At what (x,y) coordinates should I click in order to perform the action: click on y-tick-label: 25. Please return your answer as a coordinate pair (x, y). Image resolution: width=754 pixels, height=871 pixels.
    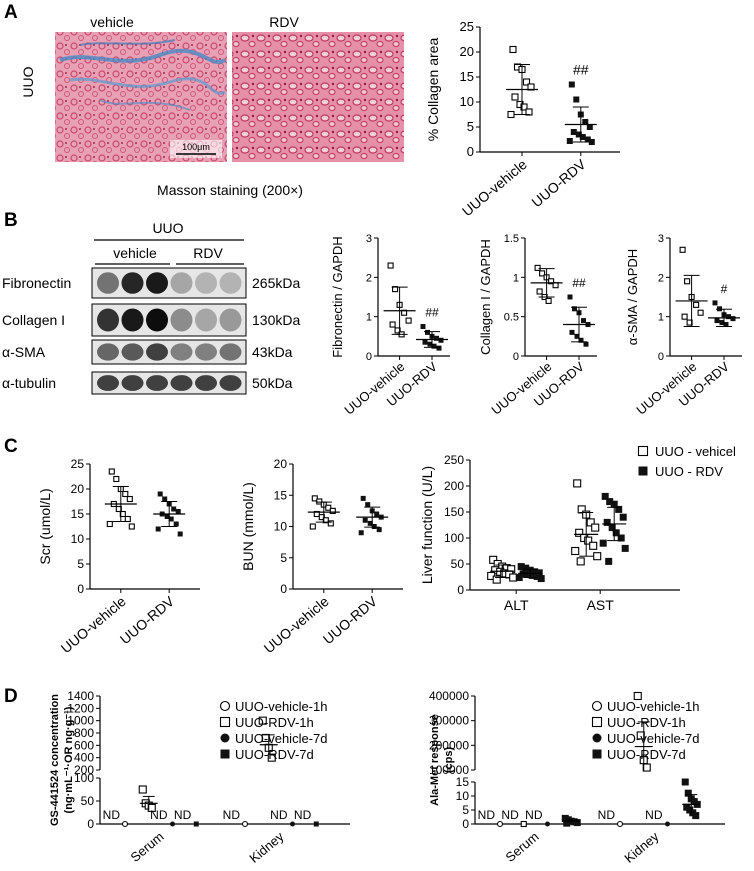
    Looking at the image, I should click on (467, 26).